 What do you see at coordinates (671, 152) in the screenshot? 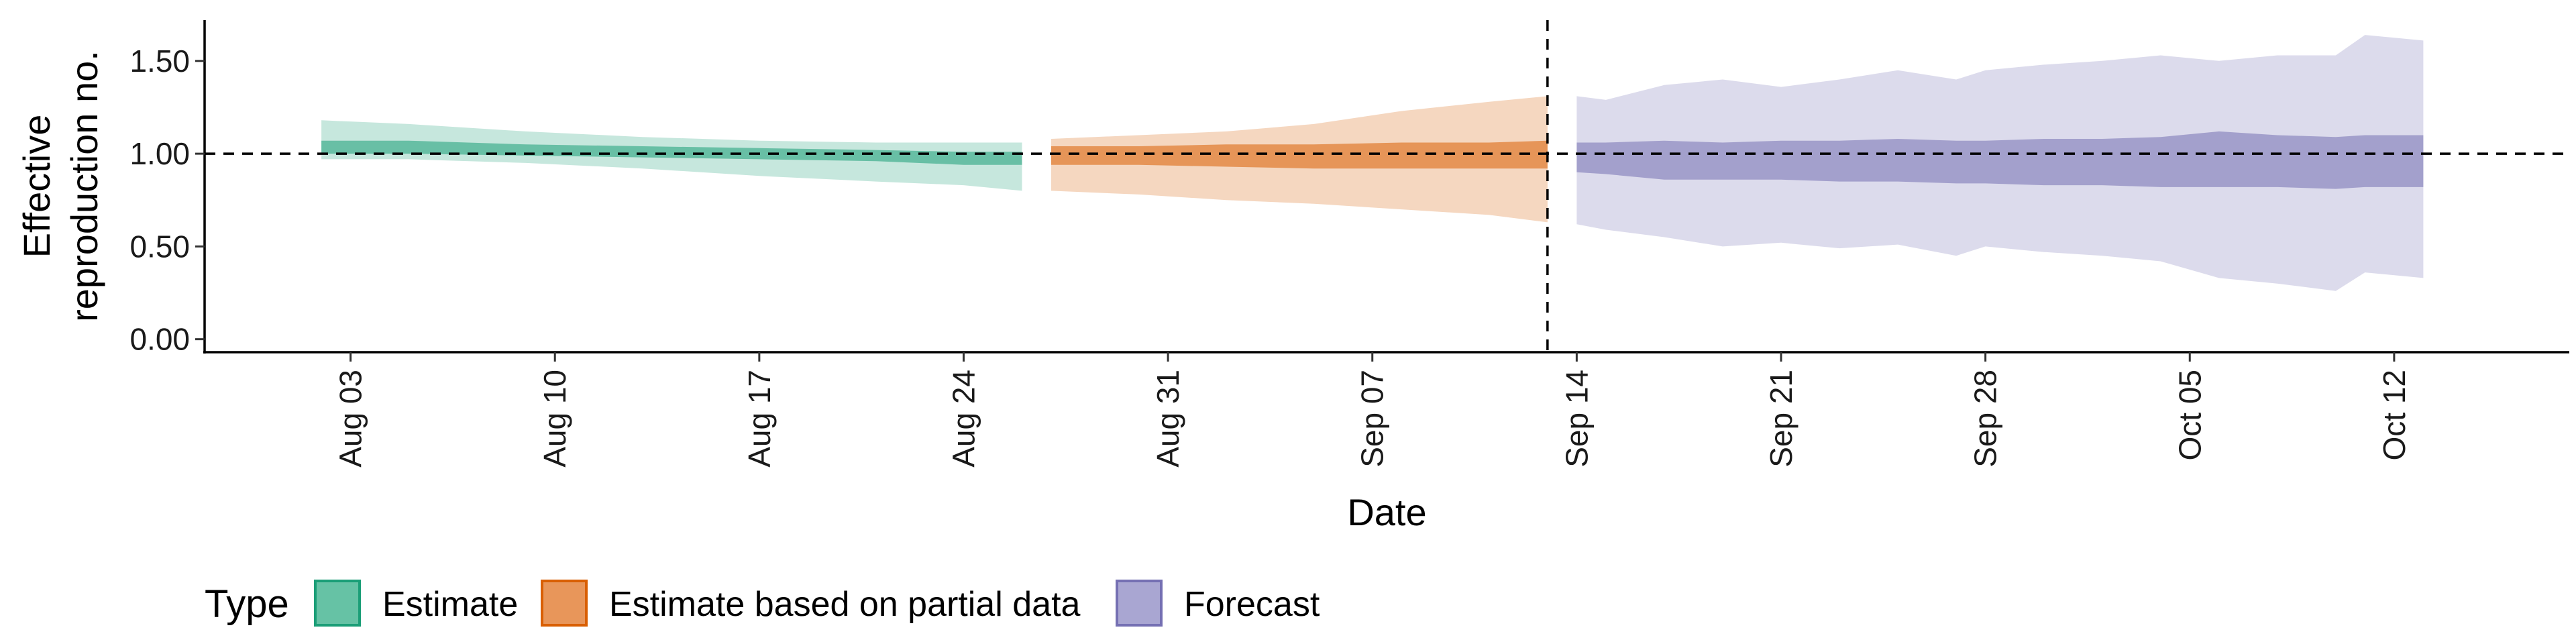
I see `ribbon-50-estimate` at bounding box center [671, 152].